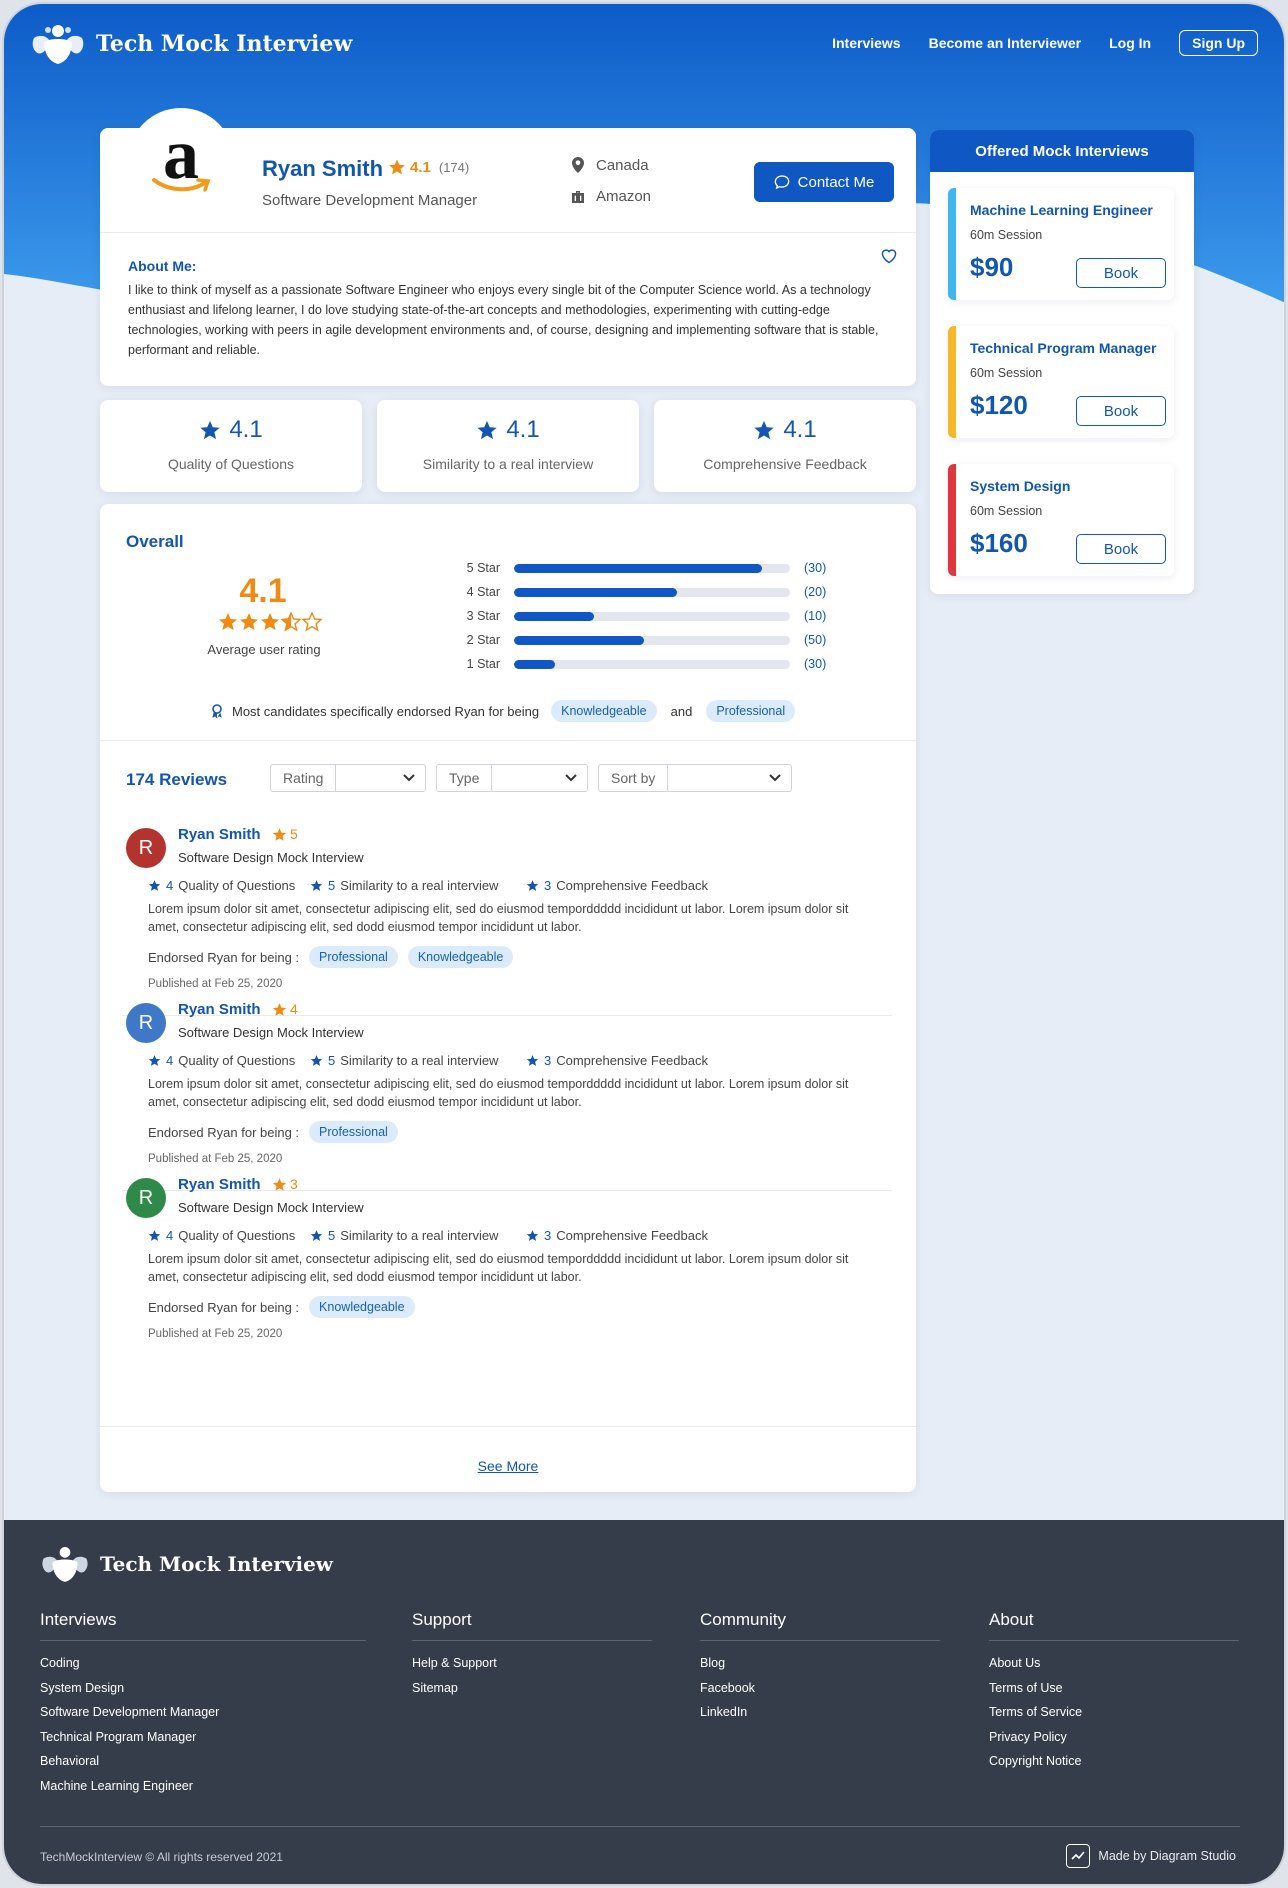 This screenshot has height=1888, width=1288. I want to click on review-score-label: Quality of Questions, so click(237, 1235).